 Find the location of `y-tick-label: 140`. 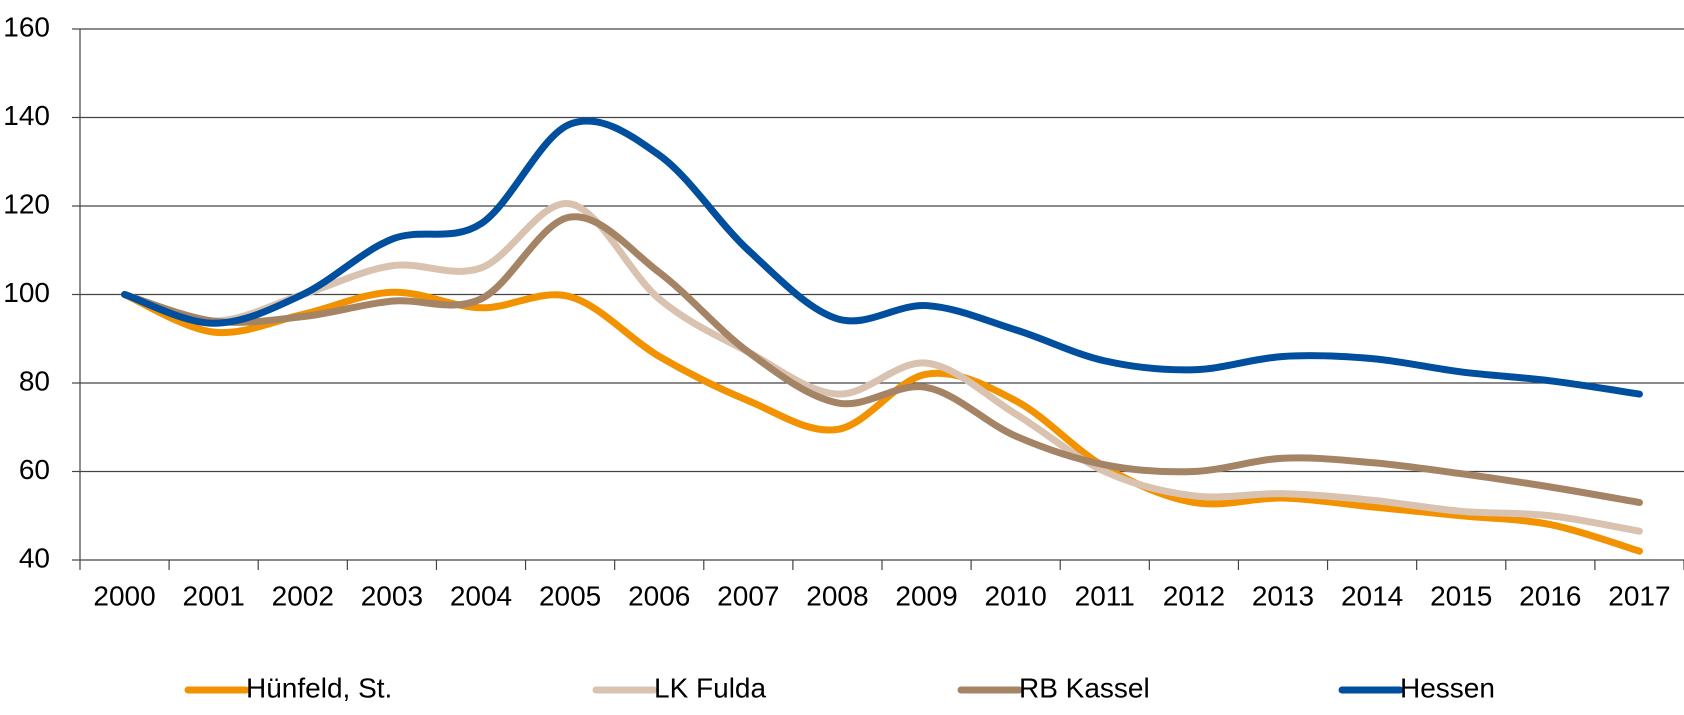

y-tick-label: 140 is located at coordinates (26, 115).